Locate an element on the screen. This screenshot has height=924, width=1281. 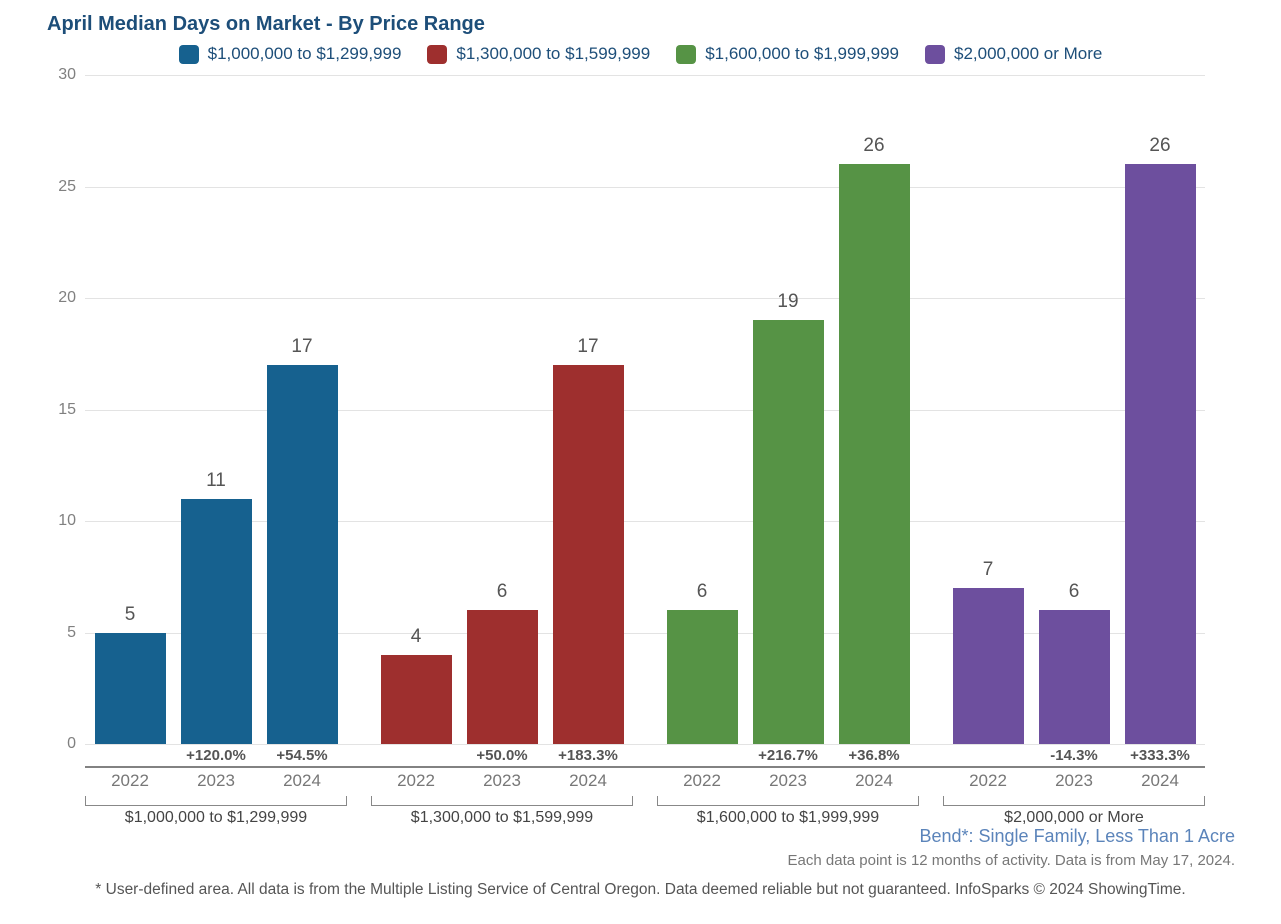
pct-change-label: +216.7% is located at coordinates (788, 755).